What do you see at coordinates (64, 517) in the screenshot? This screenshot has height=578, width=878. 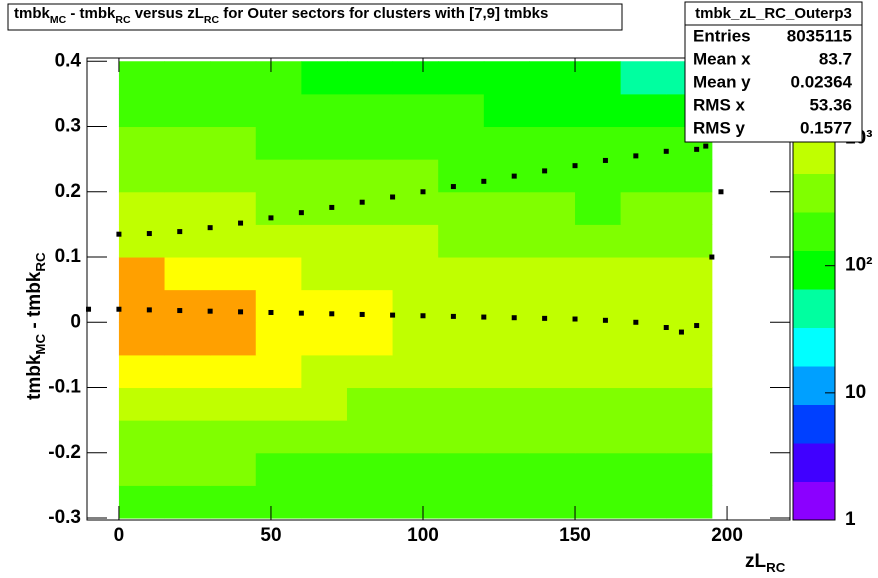 I see `y-tick-label: -0.3` at bounding box center [64, 517].